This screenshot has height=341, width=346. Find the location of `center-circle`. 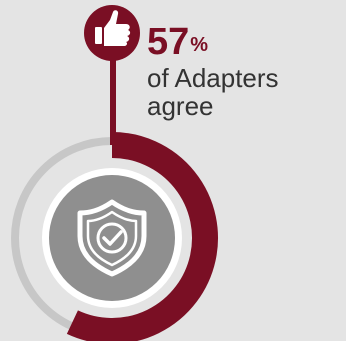

center-circle is located at coordinates (112, 238).